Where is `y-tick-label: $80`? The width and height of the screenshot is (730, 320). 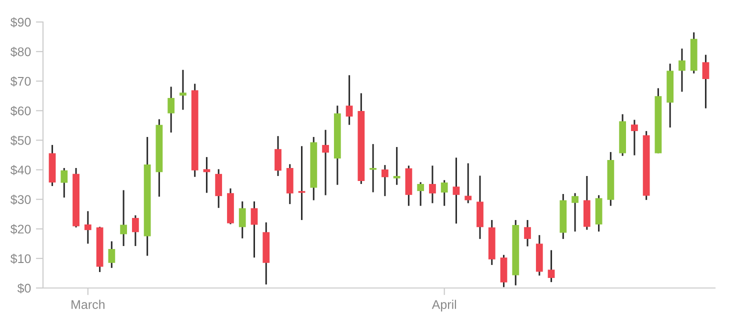
y-tick-label: $80 is located at coordinates (20, 51).